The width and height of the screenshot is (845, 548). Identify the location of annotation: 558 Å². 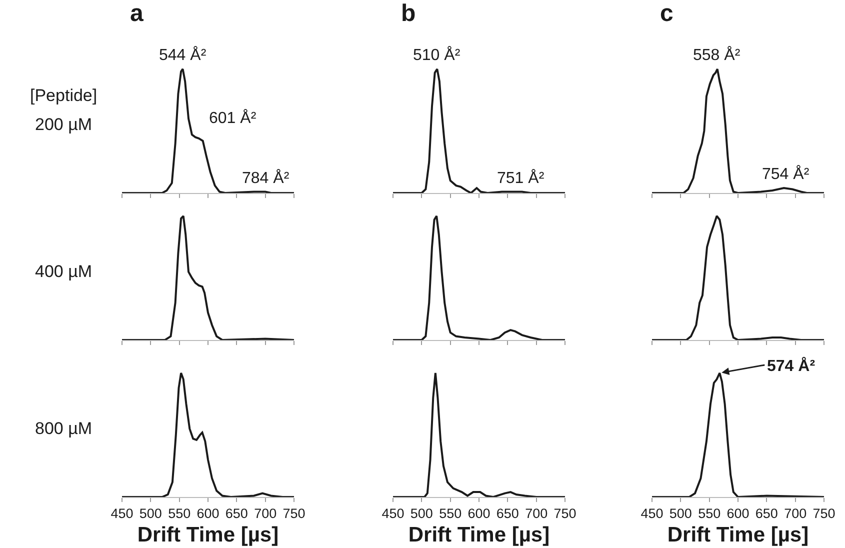
(717, 55).